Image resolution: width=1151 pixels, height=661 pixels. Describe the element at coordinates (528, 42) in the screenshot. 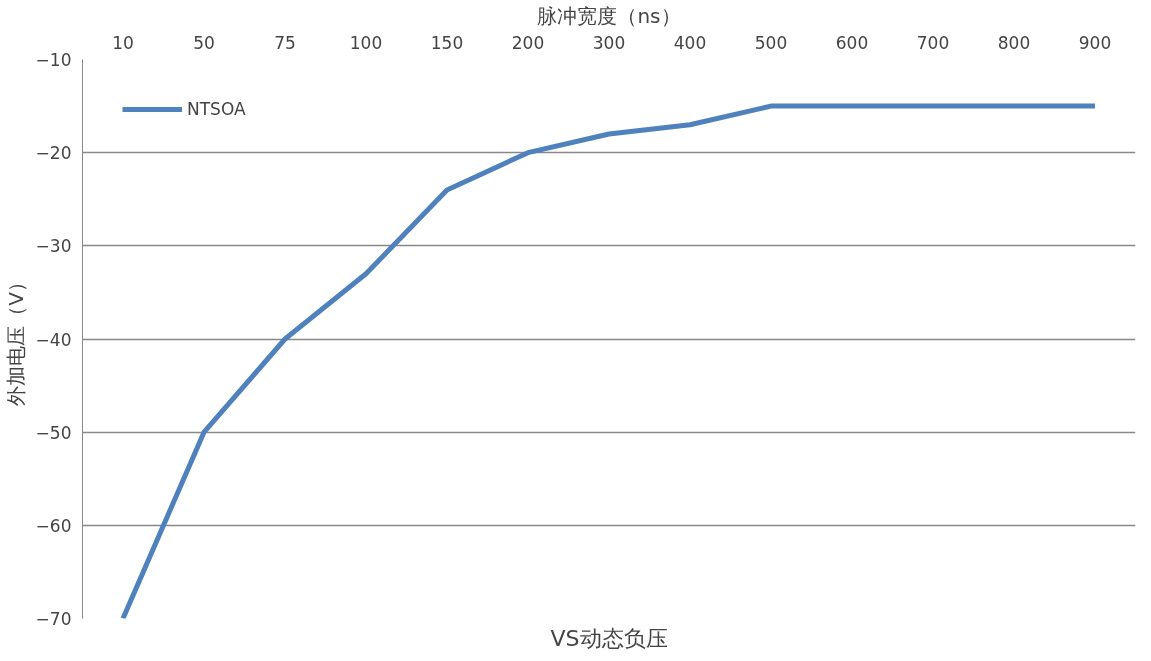

I see `x-tick-label: 200` at that location.